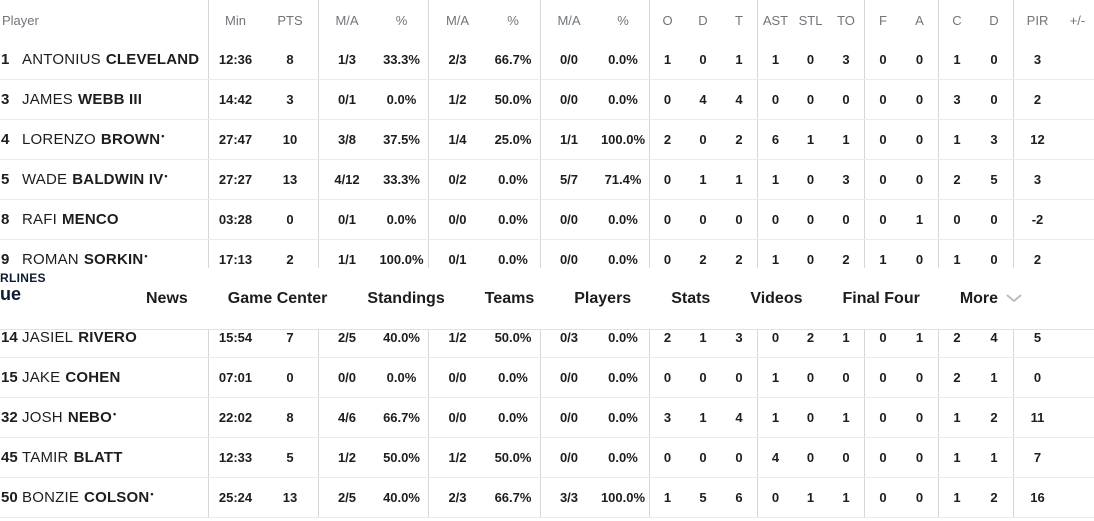  I want to click on player-last-name: COHEN, so click(93, 377).